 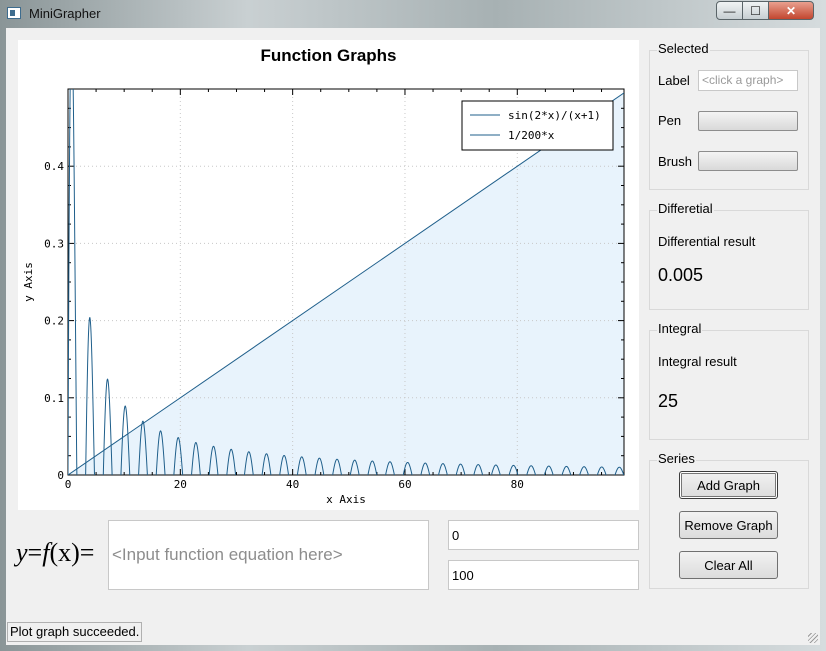 What do you see at coordinates (346, 499) in the screenshot?
I see `x-axis-label: x Axis` at bounding box center [346, 499].